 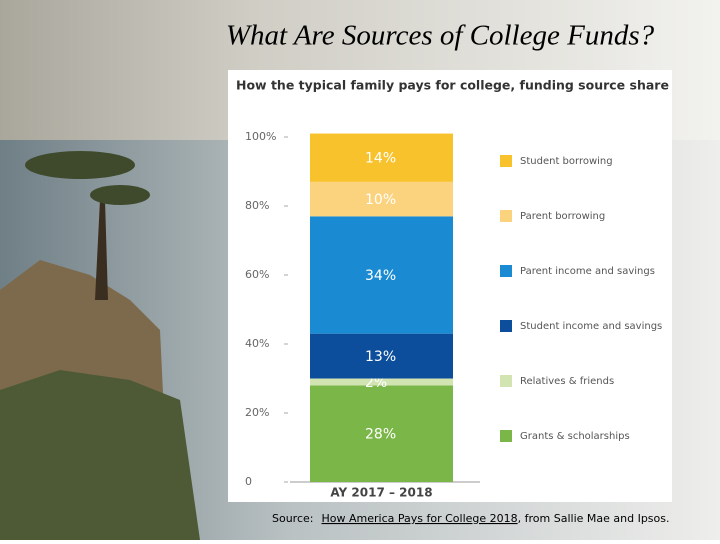 What do you see at coordinates (567, 381) in the screenshot?
I see `legend-label: Relatives & friends` at bounding box center [567, 381].